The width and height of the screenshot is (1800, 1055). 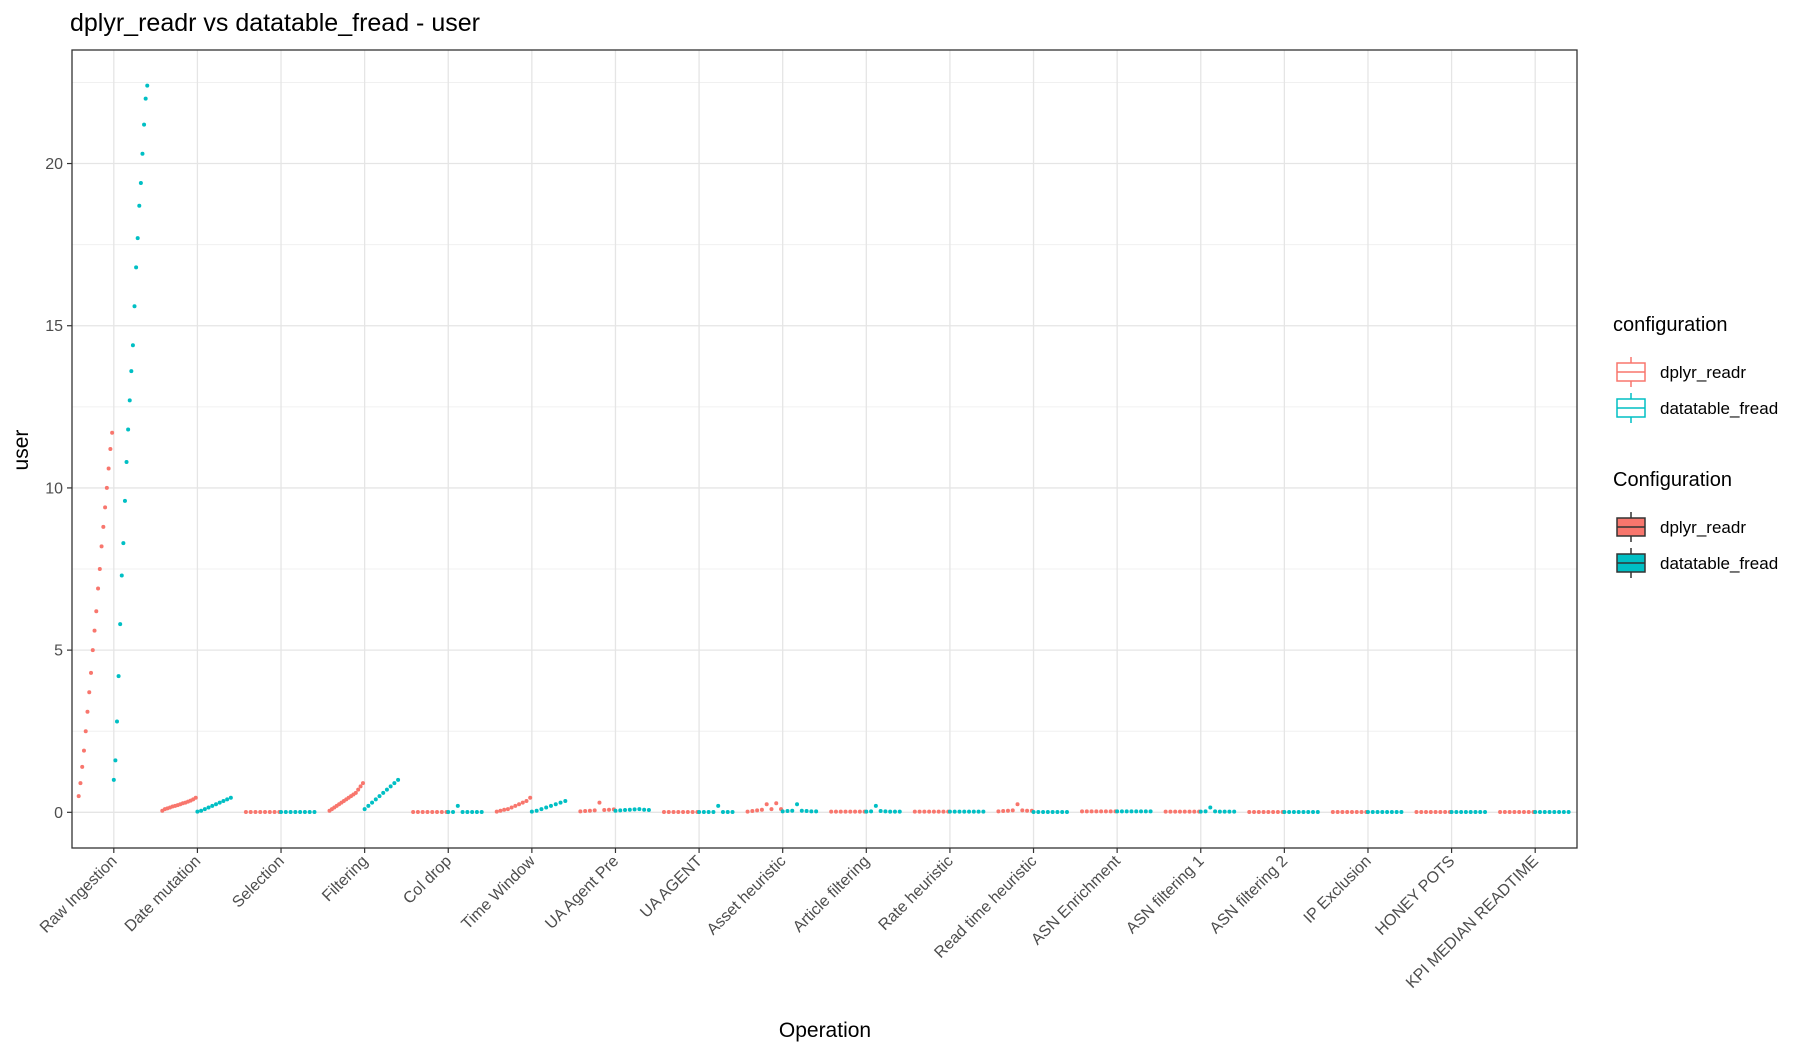 What do you see at coordinates (58, 651) in the screenshot?
I see `y-tick-label: 5` at bounding box center [58, 651].